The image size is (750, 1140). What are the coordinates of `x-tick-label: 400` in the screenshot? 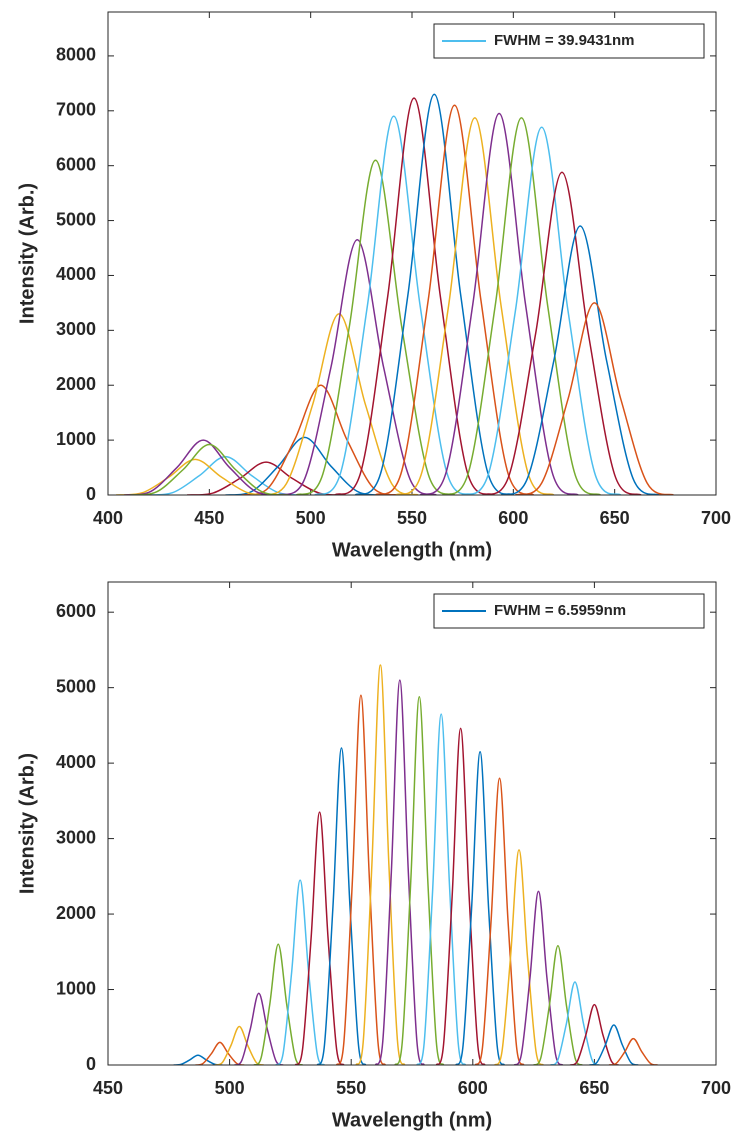 It's located at (108, 518).